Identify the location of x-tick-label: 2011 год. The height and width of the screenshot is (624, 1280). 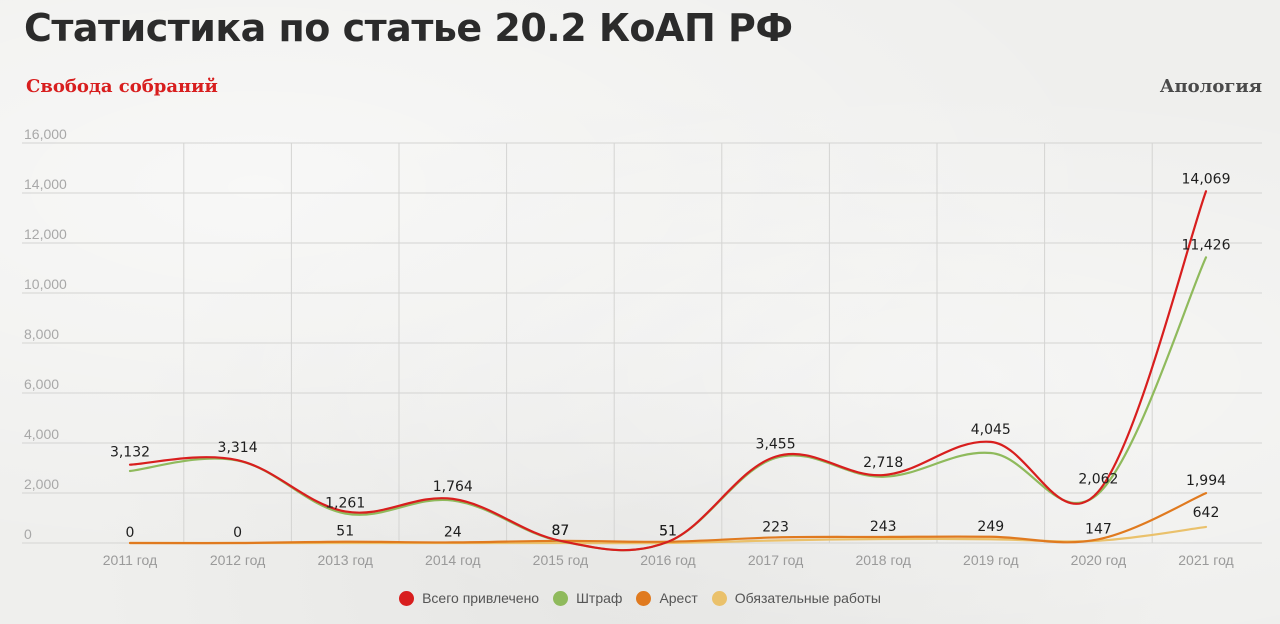
(130, 560).